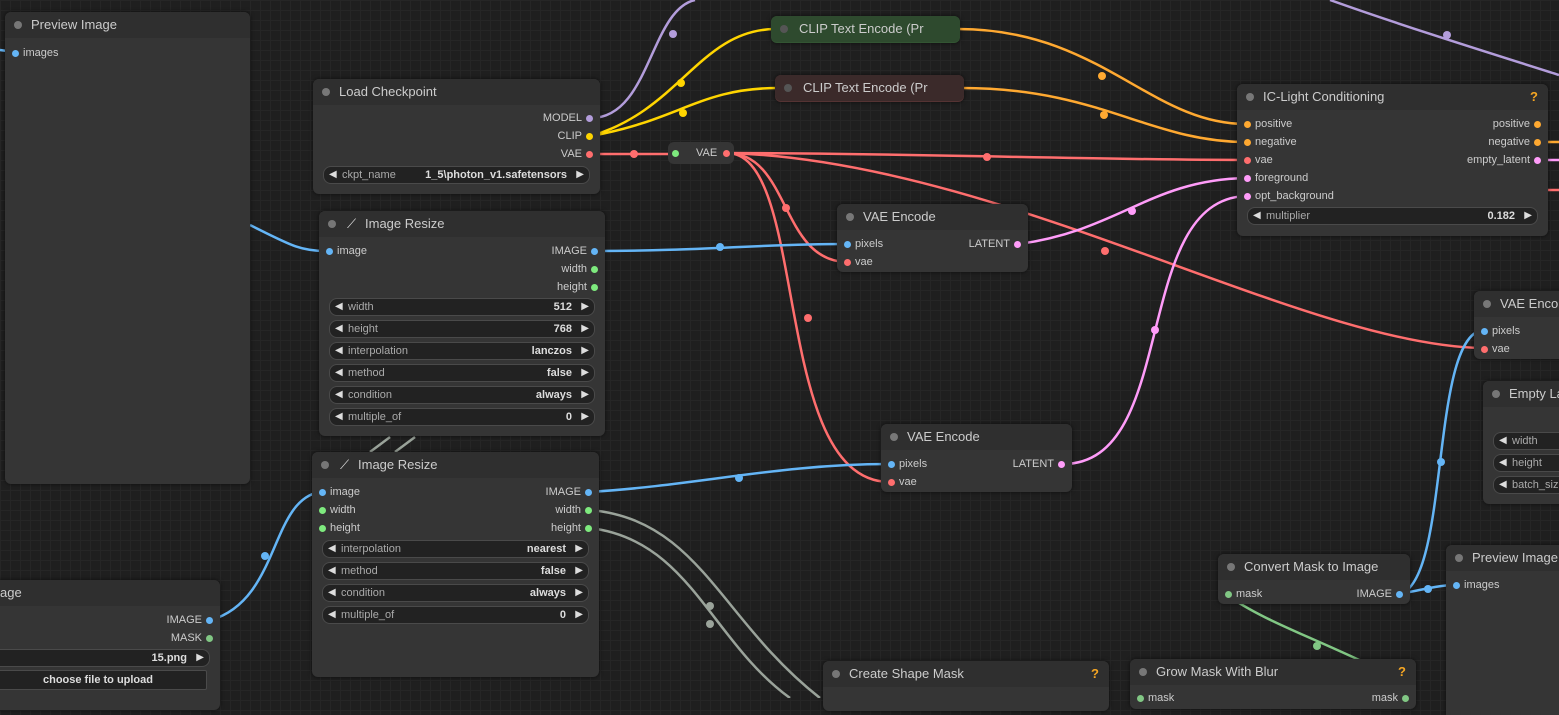  I want to click on node-header: Convert Mask to Image, so click(1314, 567).